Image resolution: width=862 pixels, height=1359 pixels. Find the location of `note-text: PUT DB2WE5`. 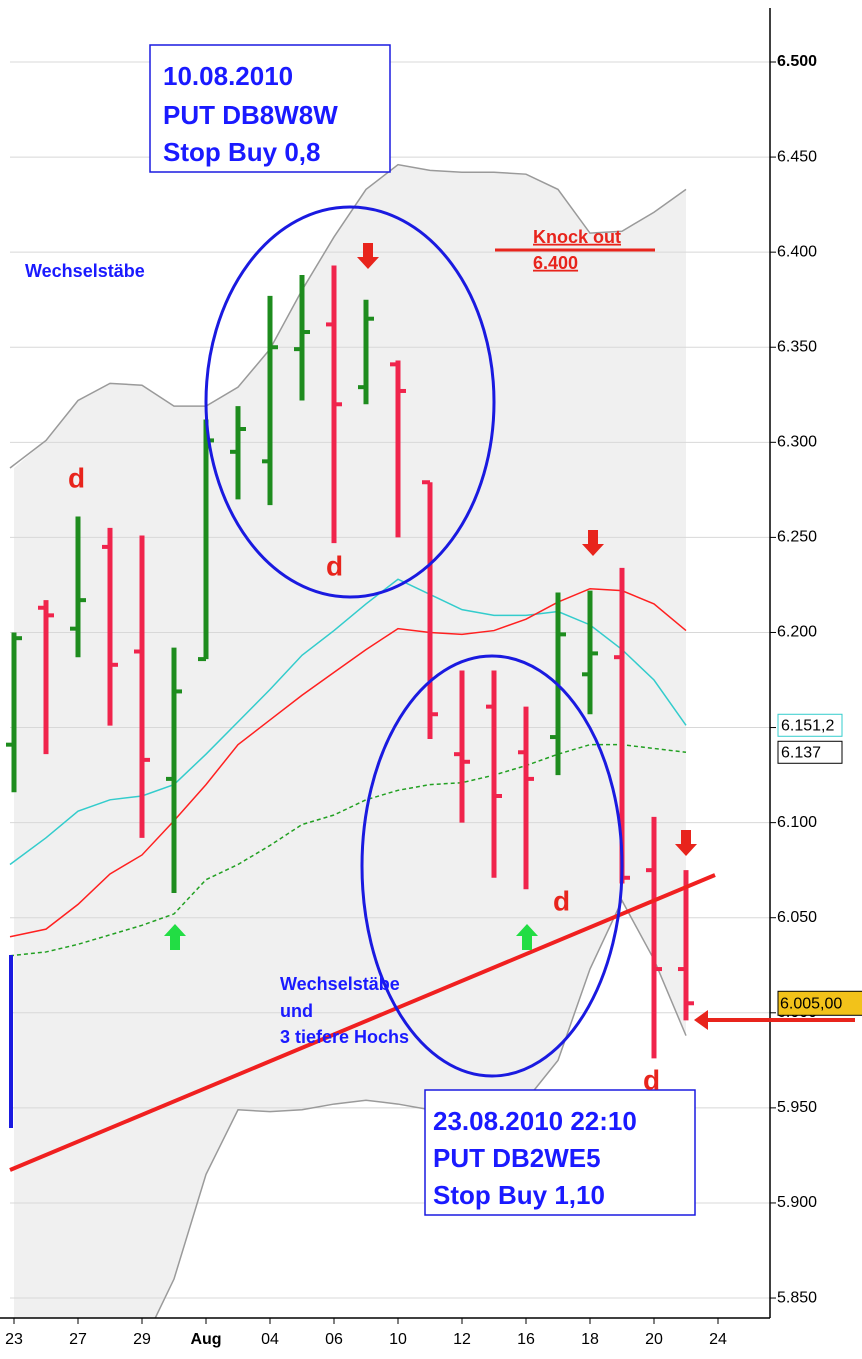

note-text: PUT DB2WE5 is located at coordinates (517, 1158).